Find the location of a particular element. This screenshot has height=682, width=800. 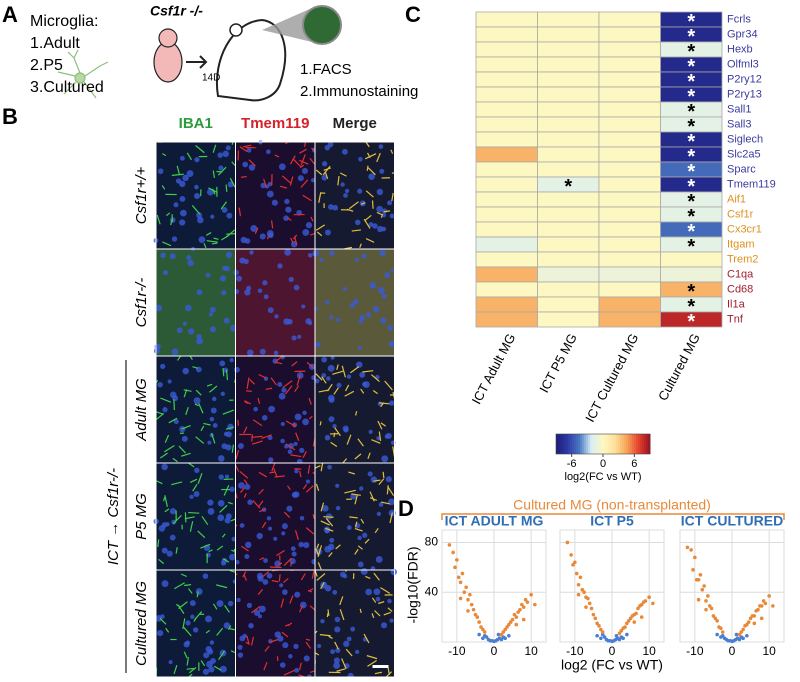

gene-label: P2ry12 is located at coordinates (744, 79).